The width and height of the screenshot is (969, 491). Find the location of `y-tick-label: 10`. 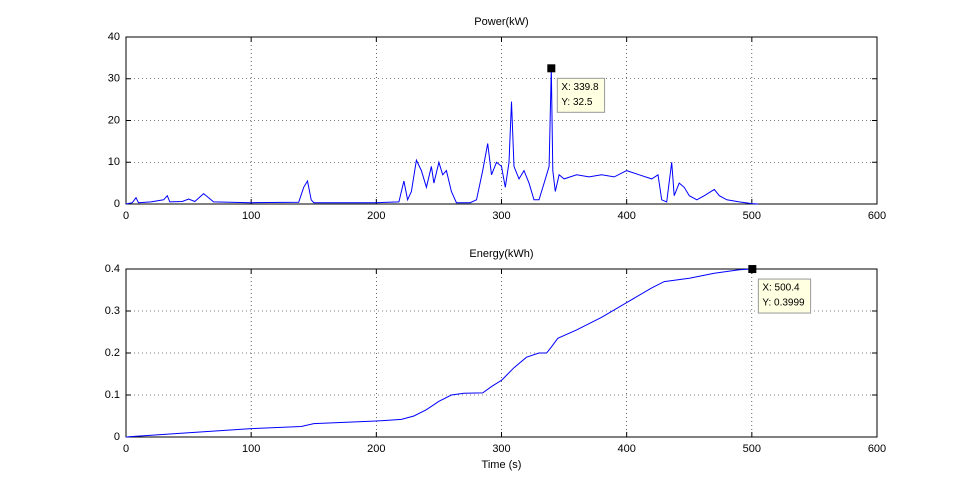

y-tick-label: 10 is located at coordinates (114, 162).